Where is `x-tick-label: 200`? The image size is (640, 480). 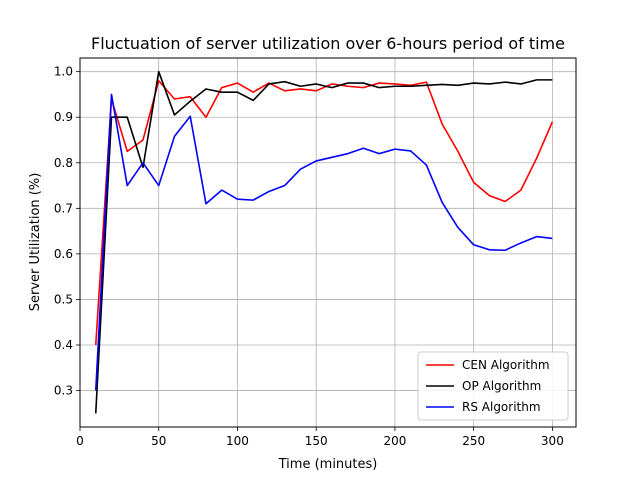 x-tick-label: 200 is located at coordinates (394, 441).